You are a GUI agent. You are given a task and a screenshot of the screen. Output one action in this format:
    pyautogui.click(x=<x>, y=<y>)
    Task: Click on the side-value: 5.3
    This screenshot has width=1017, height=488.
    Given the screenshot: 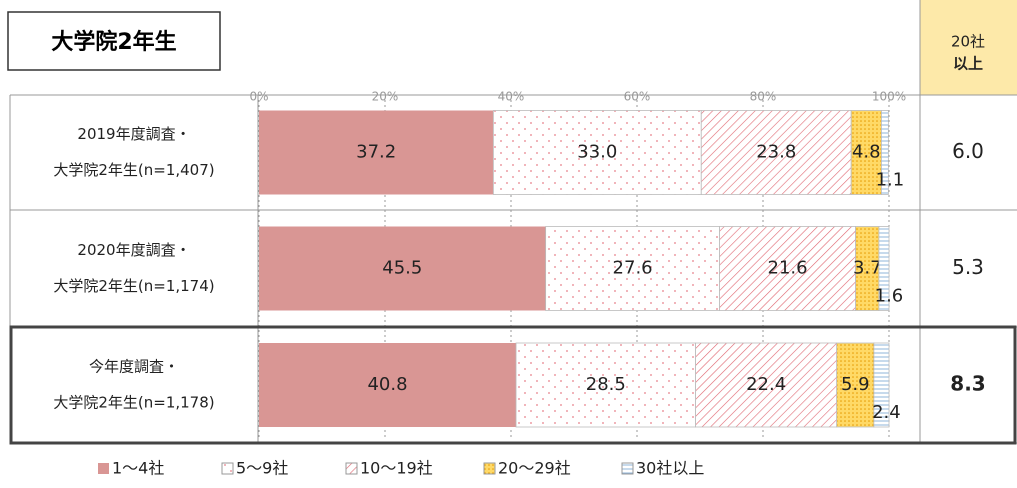 What is the action you would take?
    pyautogui.click(x=968, y=267)
    